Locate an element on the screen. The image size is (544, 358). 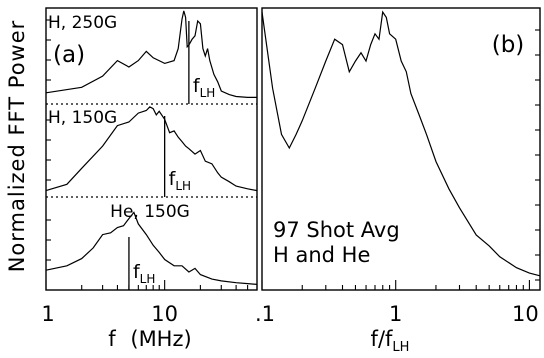
subpanel-1-label: H, 250G is located at coordinates (82, 23).